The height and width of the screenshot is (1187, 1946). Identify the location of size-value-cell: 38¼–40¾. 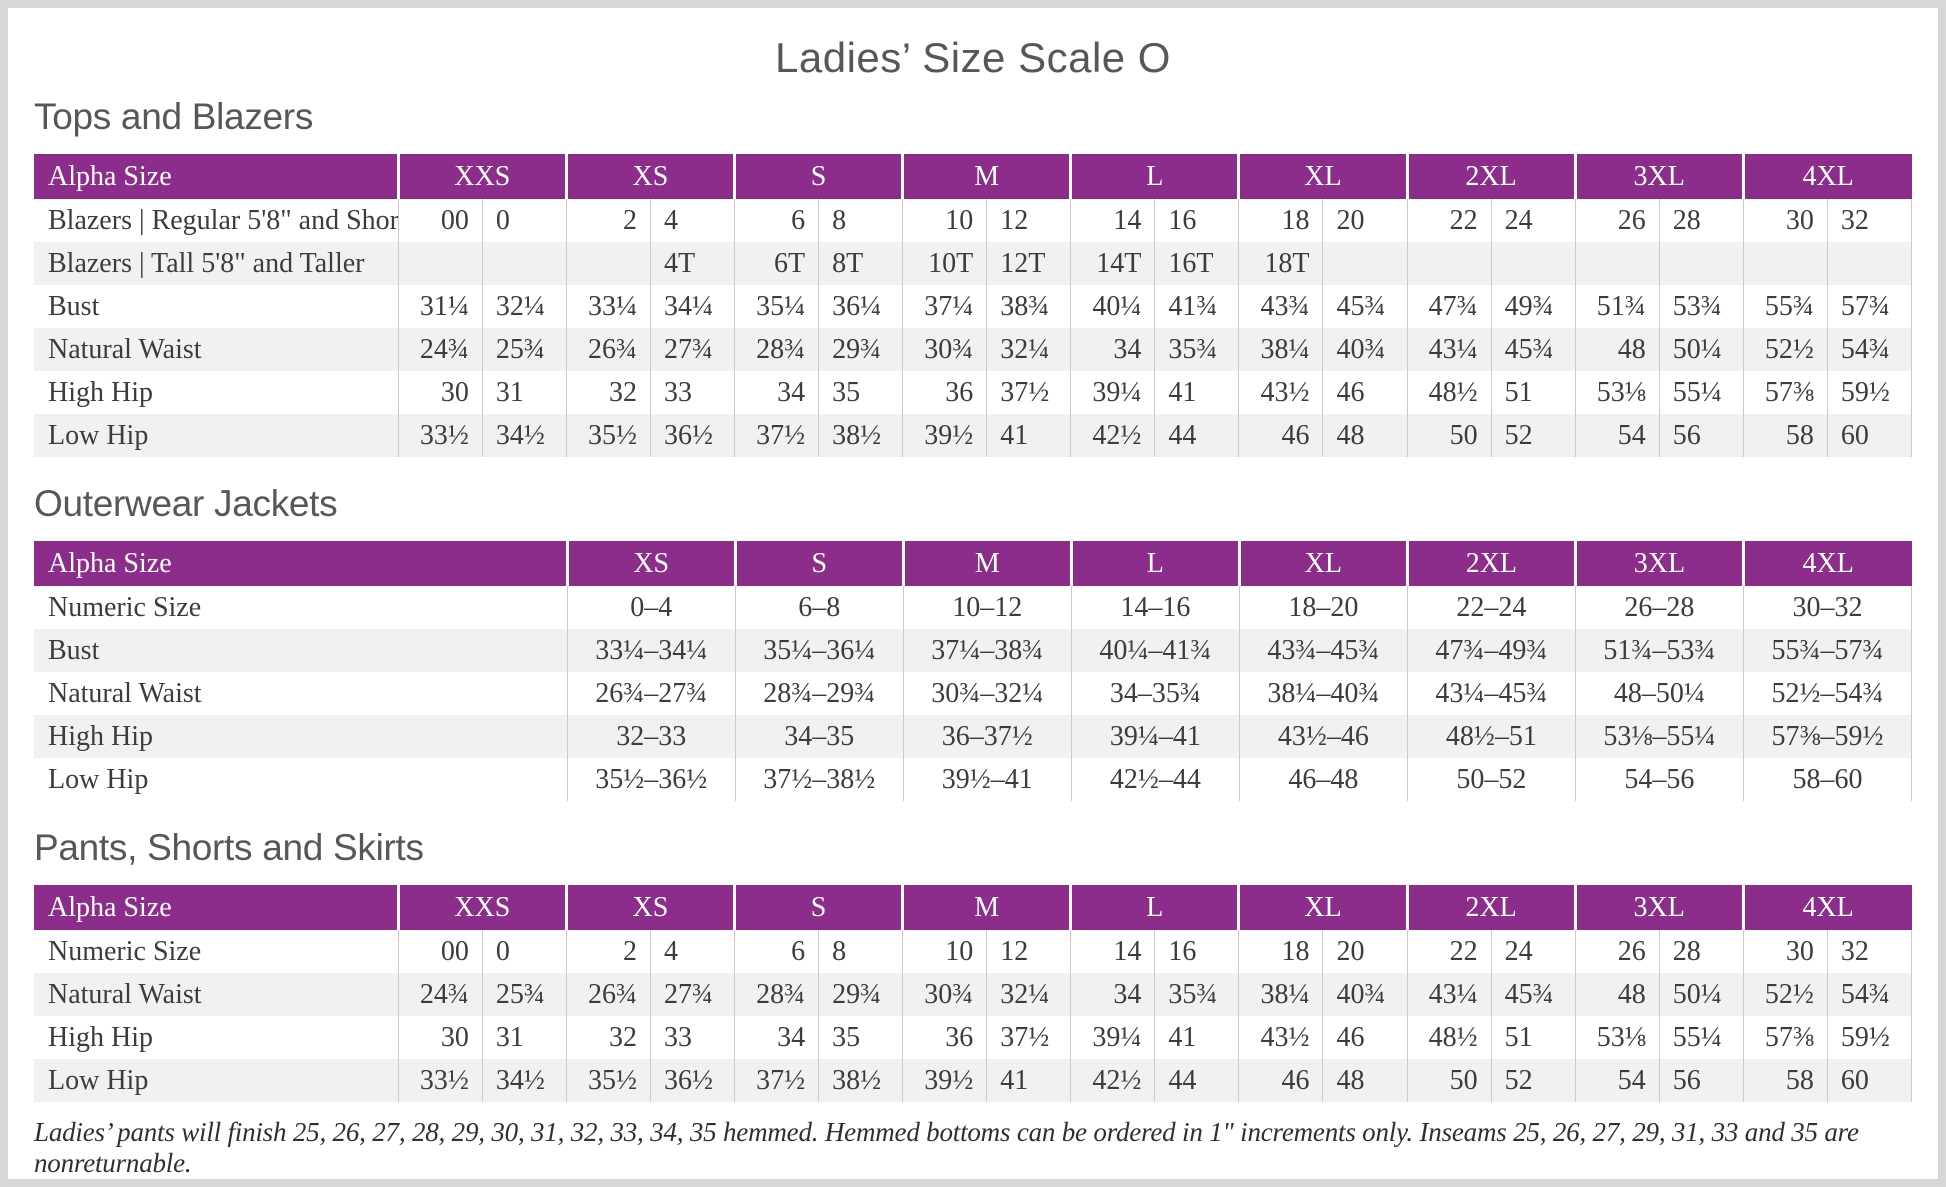
(1323, 693).